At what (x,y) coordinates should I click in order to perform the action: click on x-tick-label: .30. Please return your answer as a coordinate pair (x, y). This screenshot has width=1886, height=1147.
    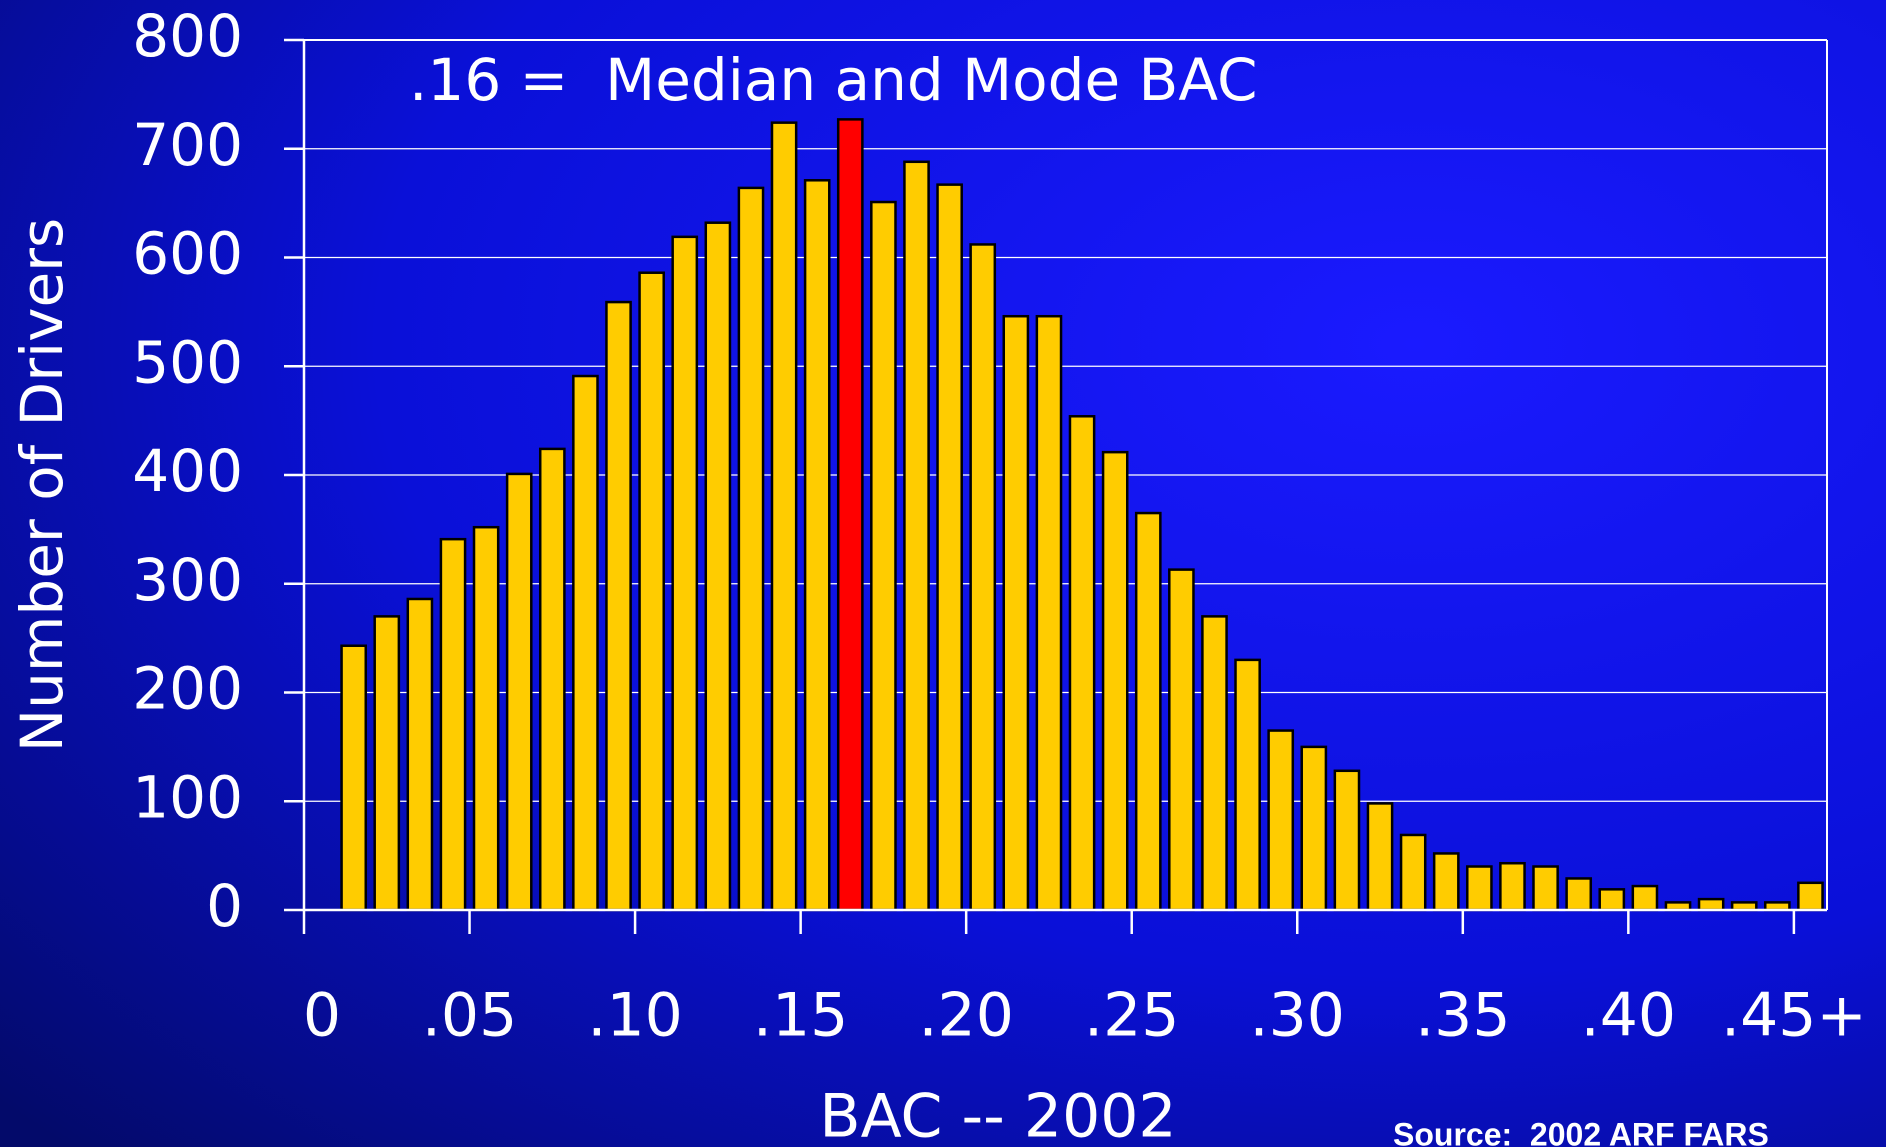
    Looking at the image, I should click on (1297, 1016).